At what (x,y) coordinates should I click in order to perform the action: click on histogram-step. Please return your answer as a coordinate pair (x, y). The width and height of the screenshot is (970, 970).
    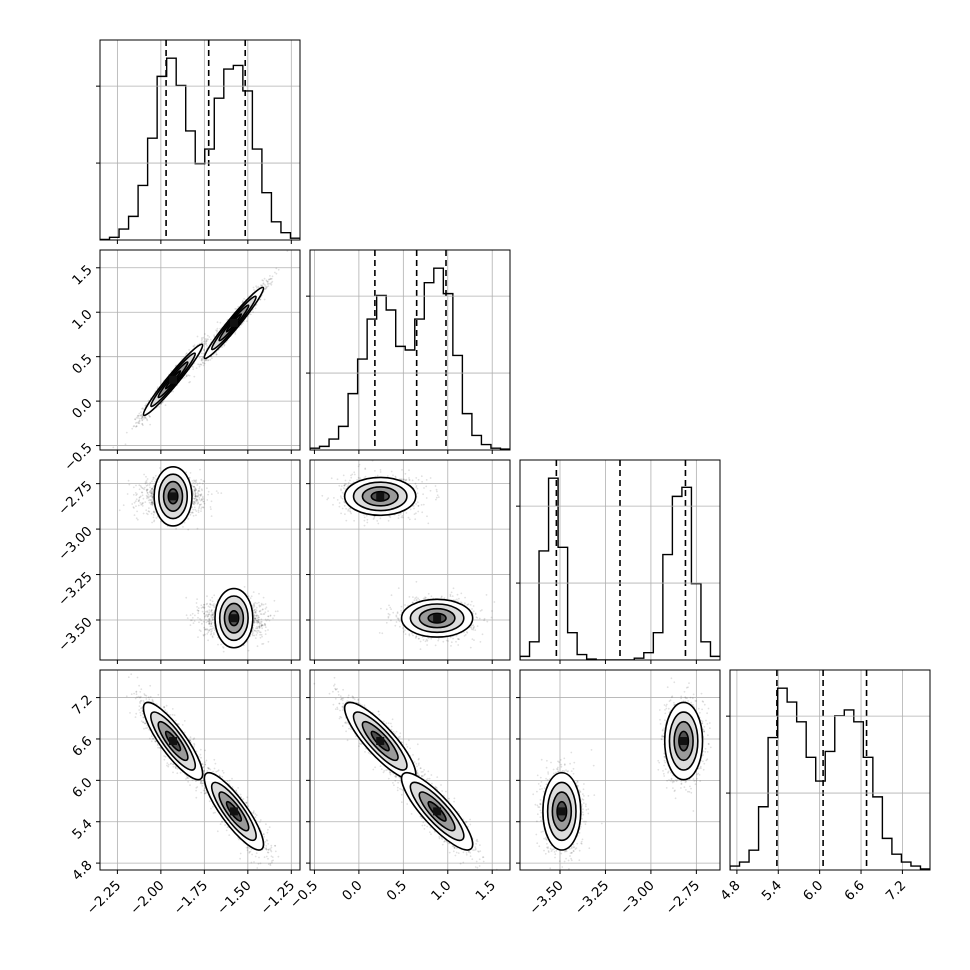
    Looking at the image, I should click on (410, 358).